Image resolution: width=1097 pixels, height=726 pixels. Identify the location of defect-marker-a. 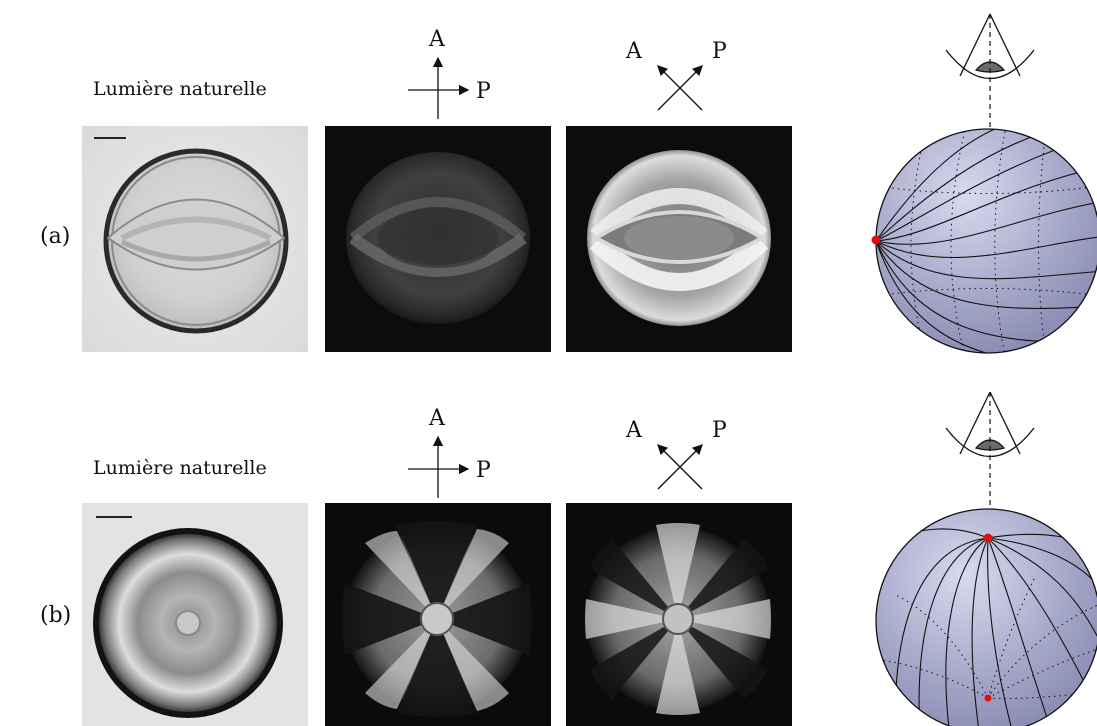
(876, 240).